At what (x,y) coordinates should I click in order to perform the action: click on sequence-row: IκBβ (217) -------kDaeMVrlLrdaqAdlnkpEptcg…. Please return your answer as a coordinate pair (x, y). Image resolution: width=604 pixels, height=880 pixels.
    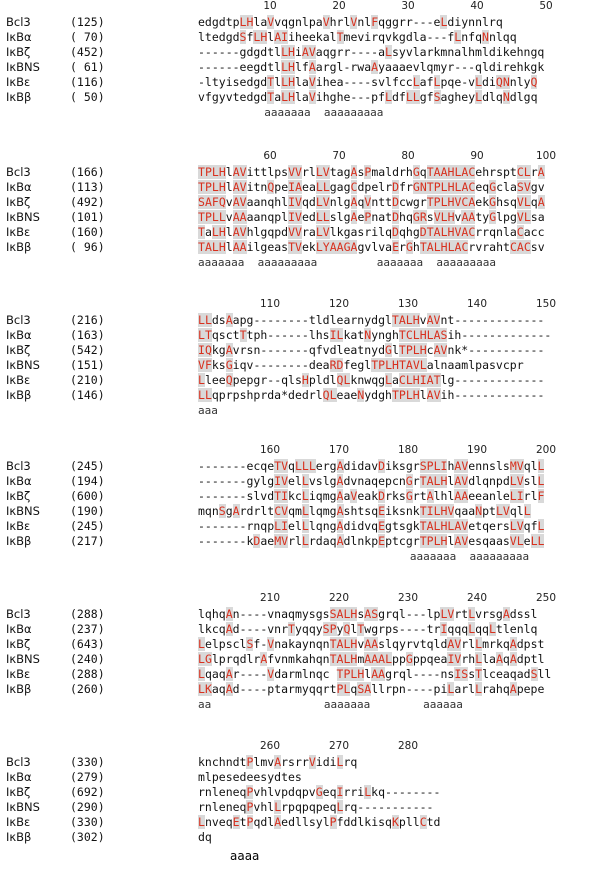
    Looking at the image, I should click on (302, 541).